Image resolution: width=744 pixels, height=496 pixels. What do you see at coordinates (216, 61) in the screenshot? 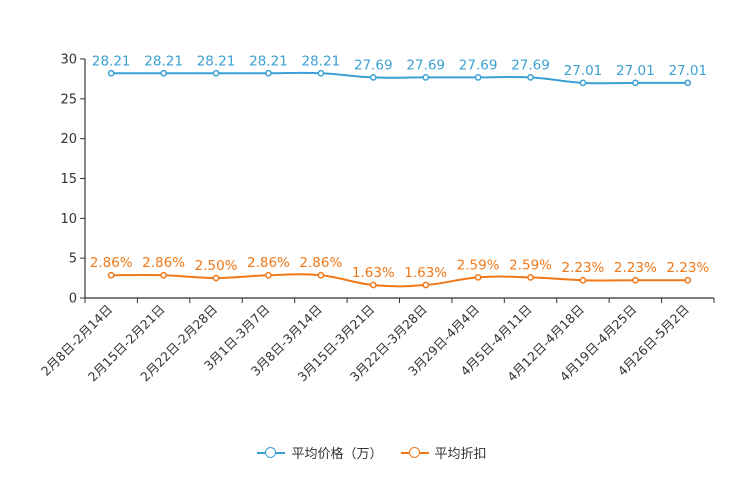
I see `data-label-0-2: 28.21` at bounding box center [216, 61].